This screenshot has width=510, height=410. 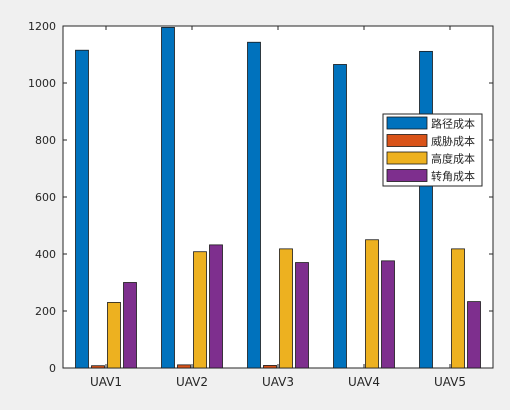 I want to click on x-tick-label: UAV5, so click(x=450, y=382).